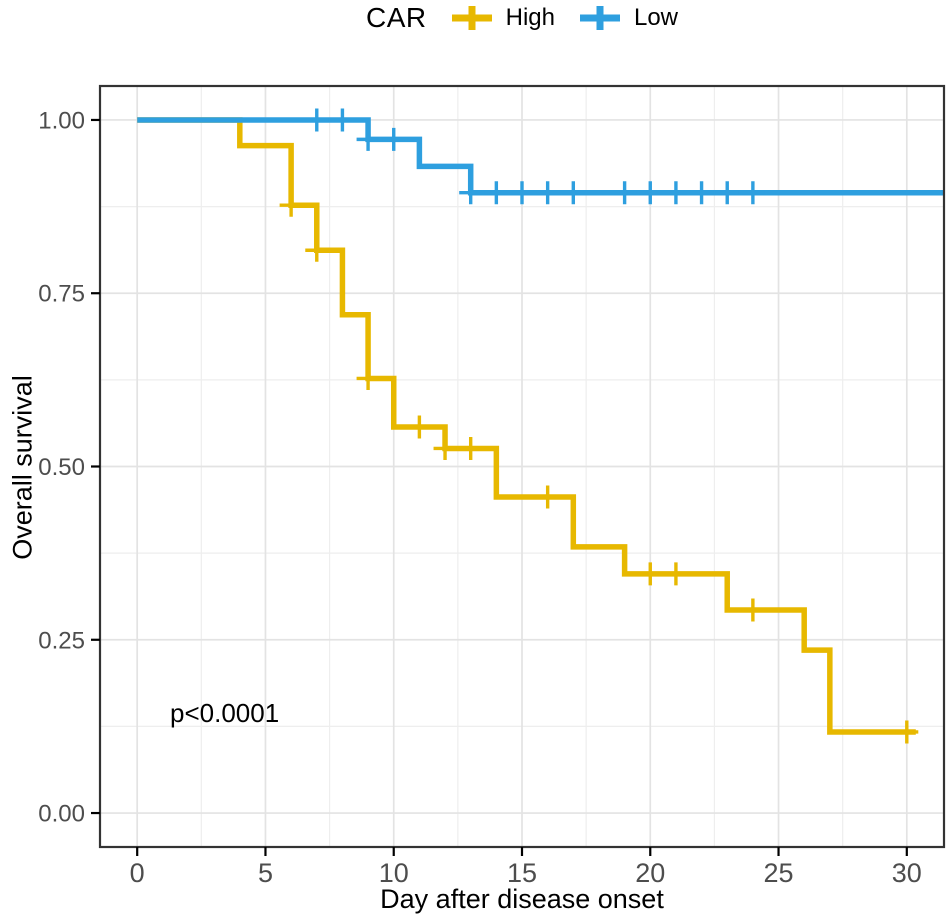 The height and width of the screenshot is (924, 950). I want to click on y-tick-label: 0.75, so click(61, 294).